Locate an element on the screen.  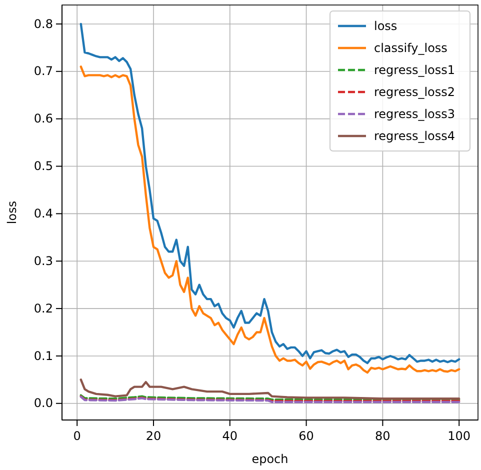
y-tick-label: 0.4 is located at coordinates (43, 213).